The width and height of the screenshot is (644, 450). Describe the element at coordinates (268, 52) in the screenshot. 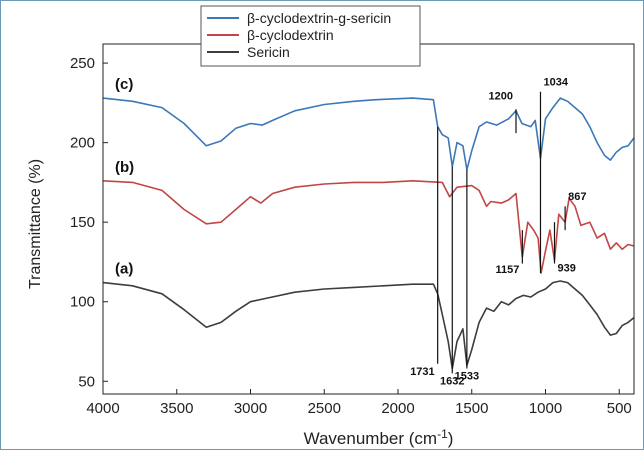

I see `legend-label-2: Sericin` at that location.